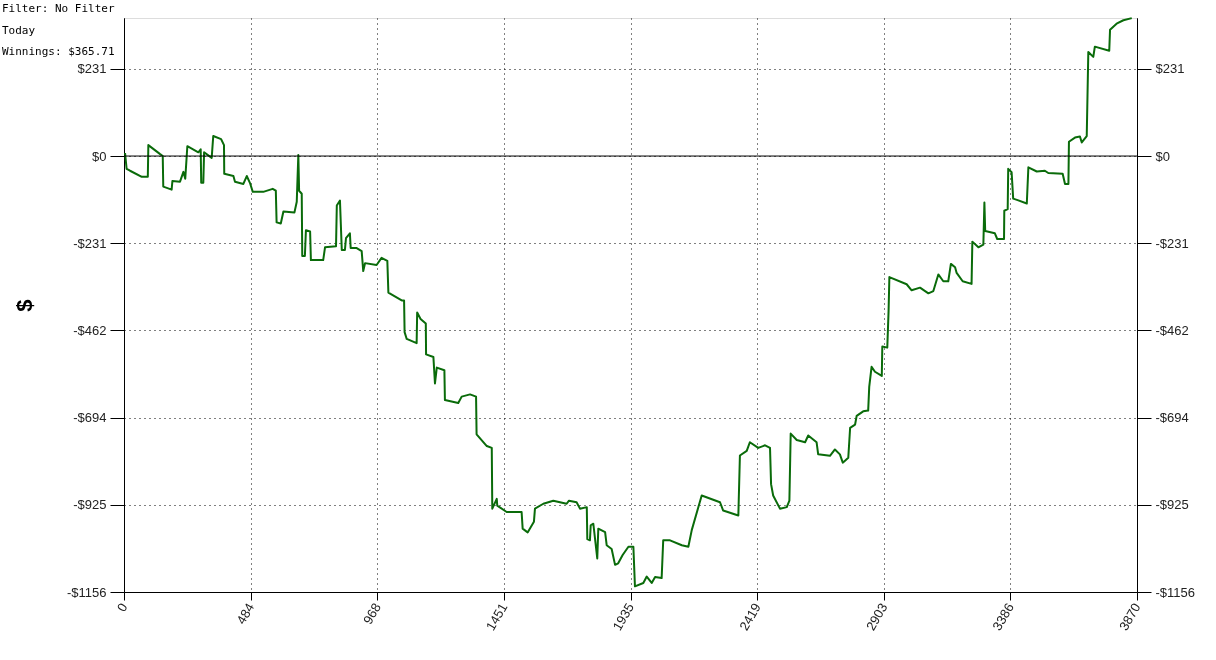 This screenshot has height=660, width=1216. What do you see at coordinates (1172, 418) in the screenshot?
I see `y2-tick-label: -$694` at bounding box center [1172, 418].